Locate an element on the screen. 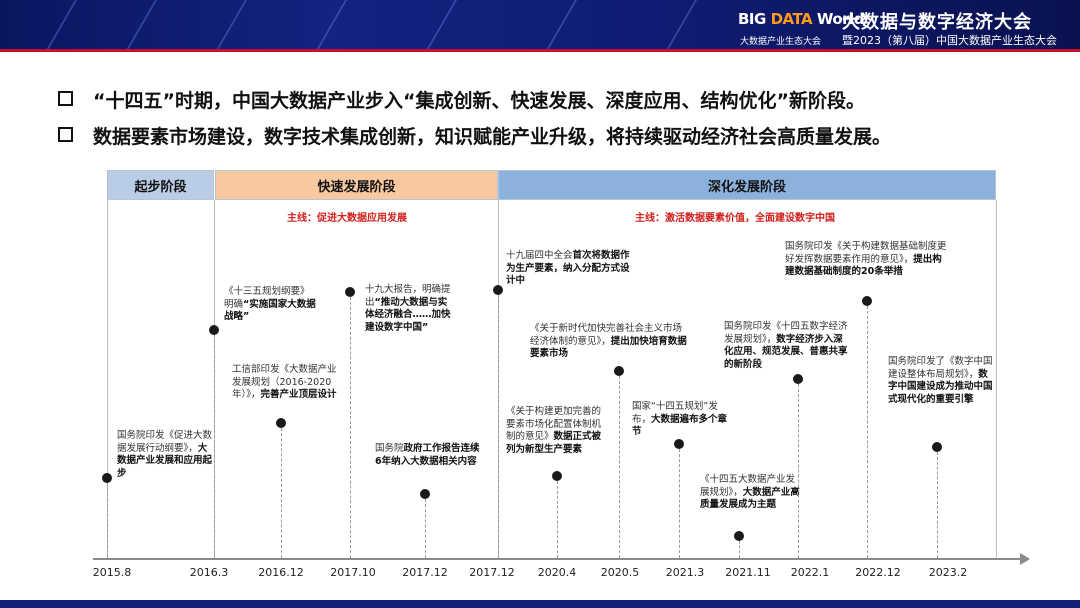 This screenshot has width=1080, height=608. header-stripe is located at coordinates (540, 50).